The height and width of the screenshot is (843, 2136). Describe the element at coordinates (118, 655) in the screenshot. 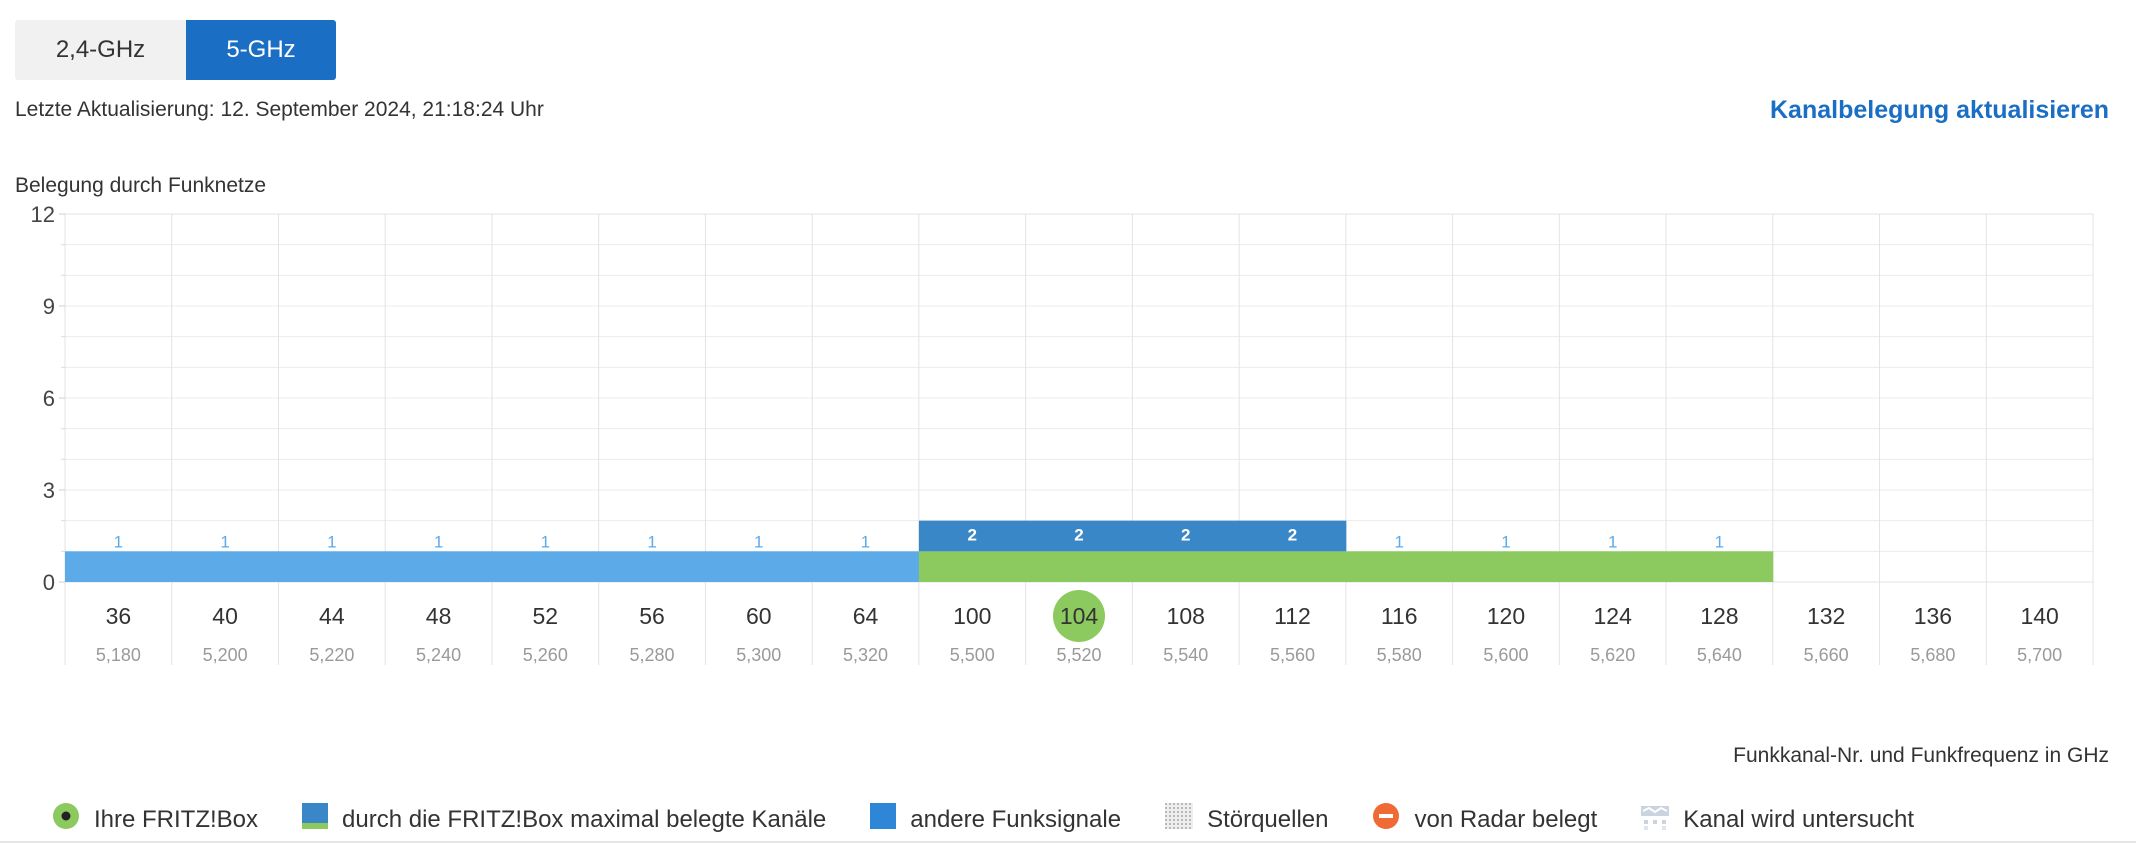

I see `channel-frequency-label: 5,180` at that location.